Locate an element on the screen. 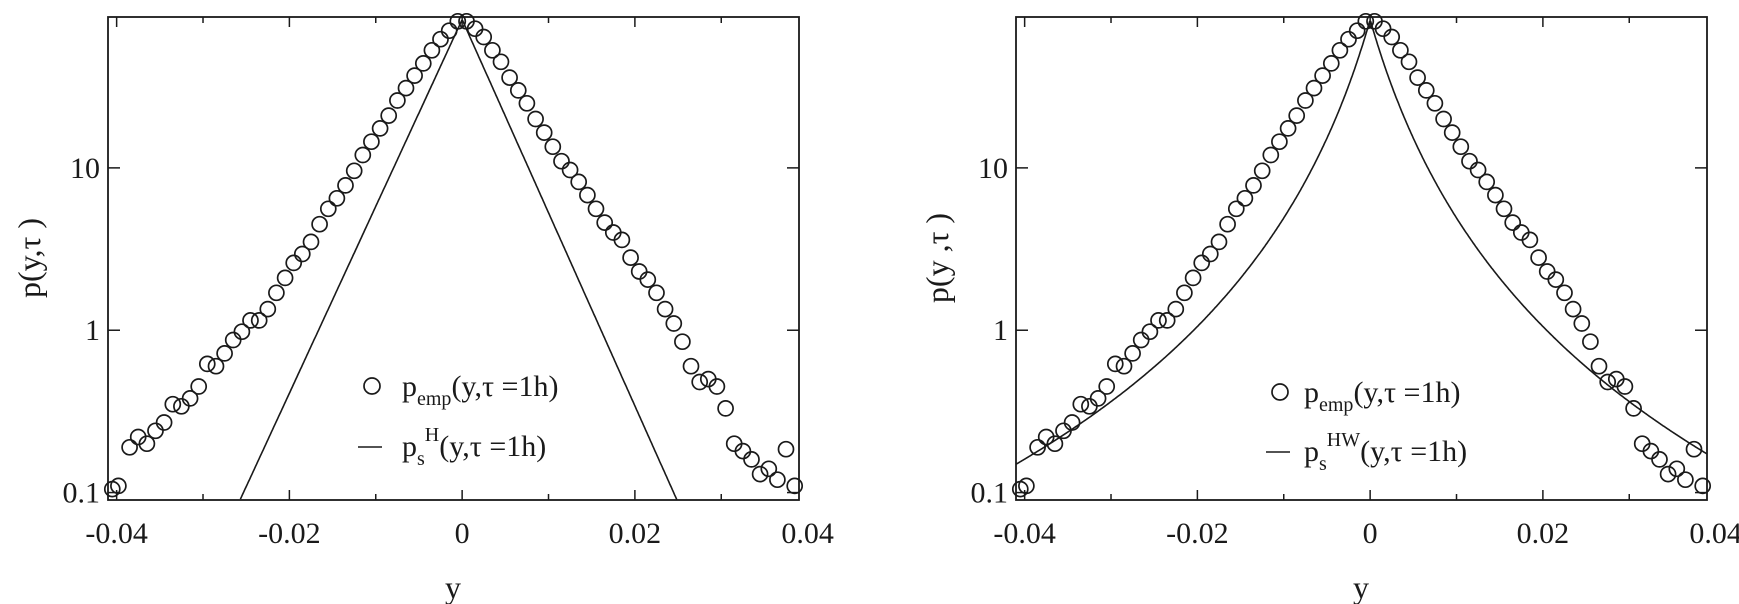 The width and height of the screenshot is (1739, 604). right-legend-fit-label: psHW(y,τ =1h) is located at coordinates (1385, 452).